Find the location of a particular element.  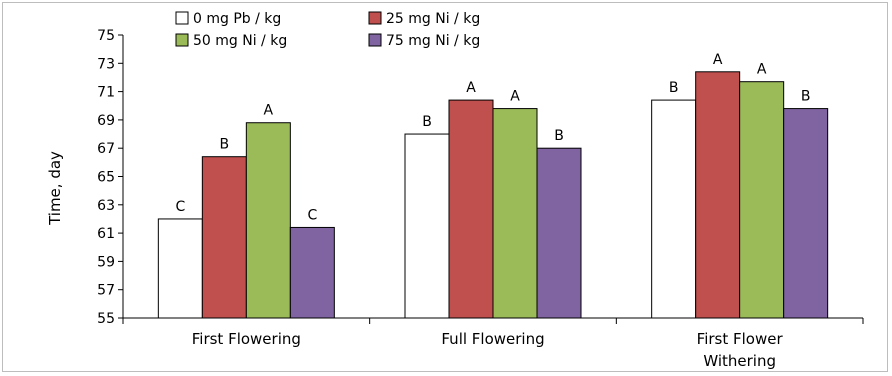

y-tick-label: 71 is located at coordinates (106, 93).